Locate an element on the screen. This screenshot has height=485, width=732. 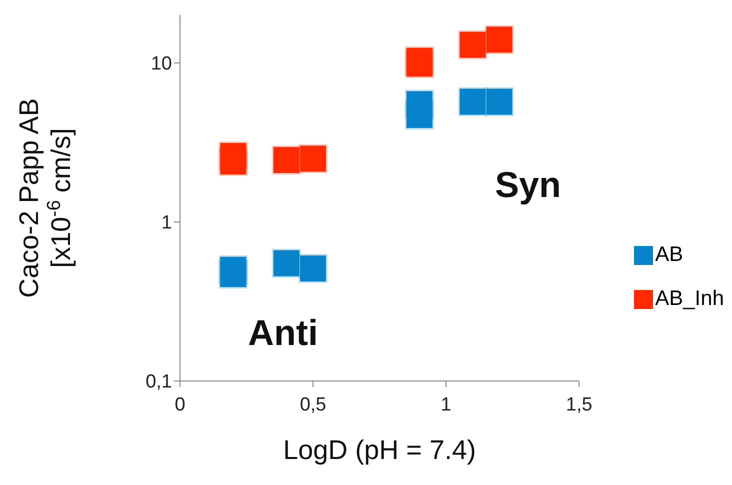
legend-label: AB is located at coordinates (669, 255).